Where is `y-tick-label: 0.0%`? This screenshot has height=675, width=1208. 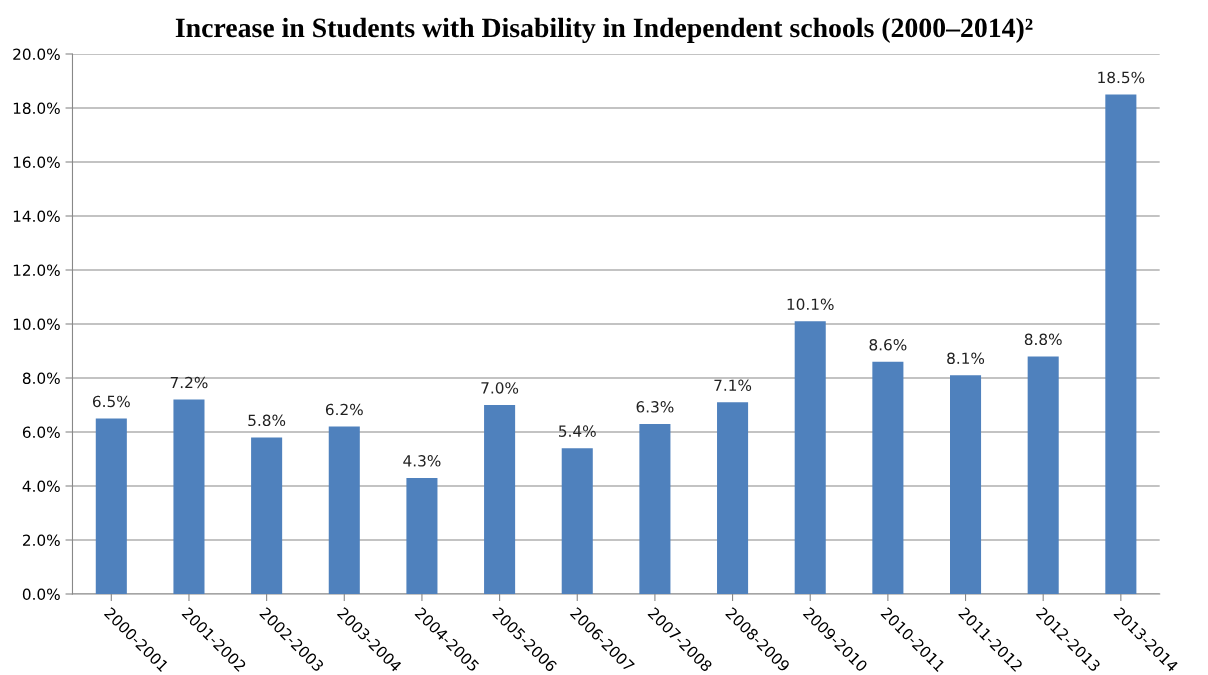 y-tick-label: 0.0% is located at coordinates (41, 594).